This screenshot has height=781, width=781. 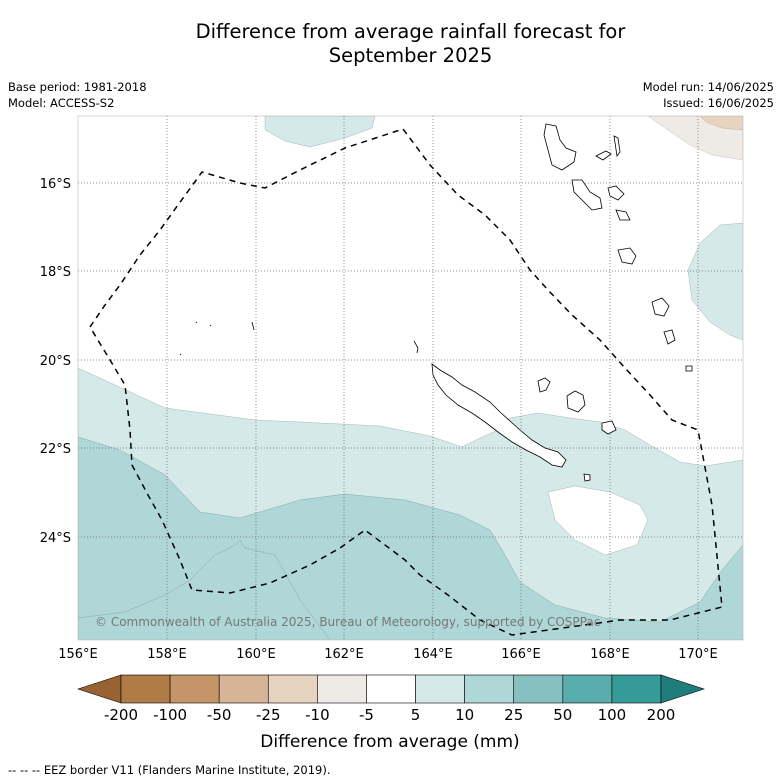 I want to click on efate-island, so click(x=627, y=256).